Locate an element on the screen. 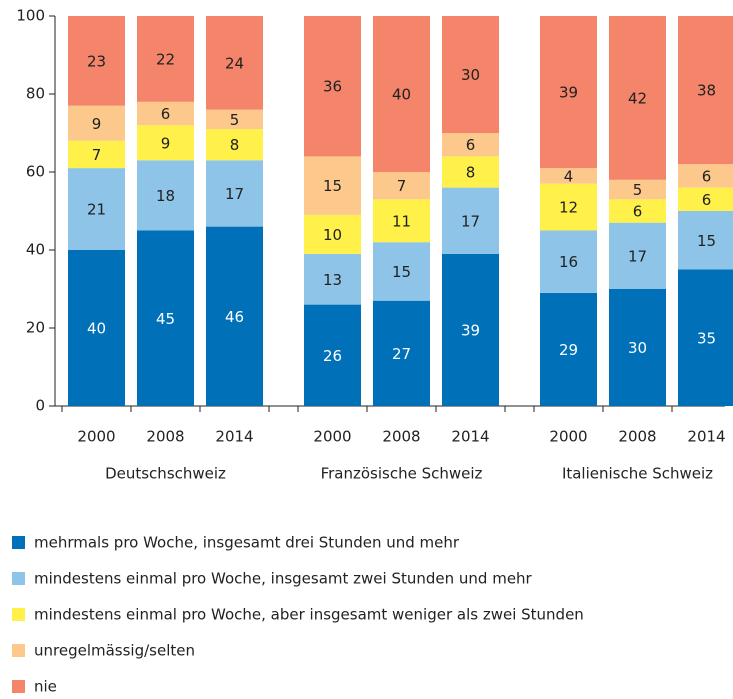  value-label: 35 is located at coordinates (706, 338).